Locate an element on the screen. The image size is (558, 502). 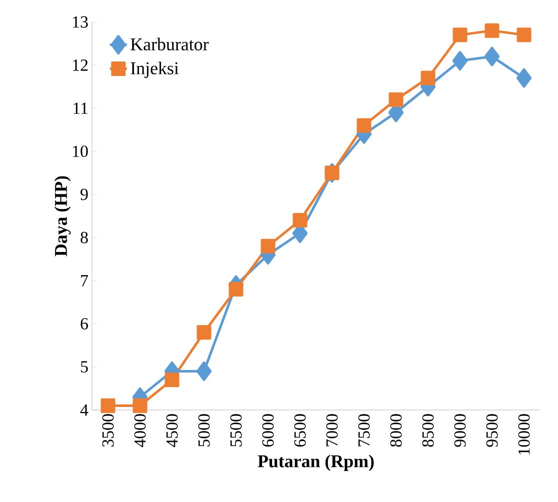
x-tick-label: 5500 is located at coordinates (236, 430).